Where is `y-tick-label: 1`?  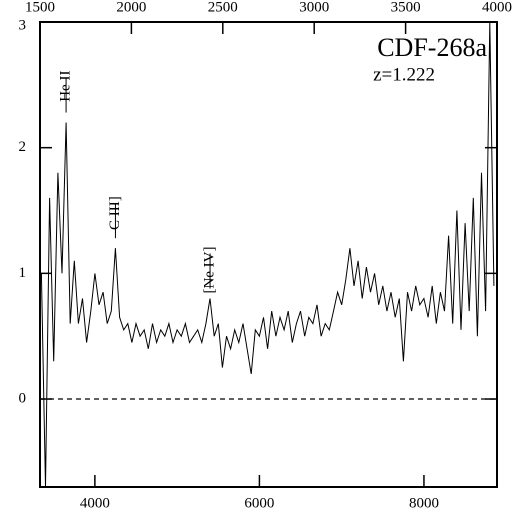 y-tick-label: 1 is located at coordinates (23, 273).